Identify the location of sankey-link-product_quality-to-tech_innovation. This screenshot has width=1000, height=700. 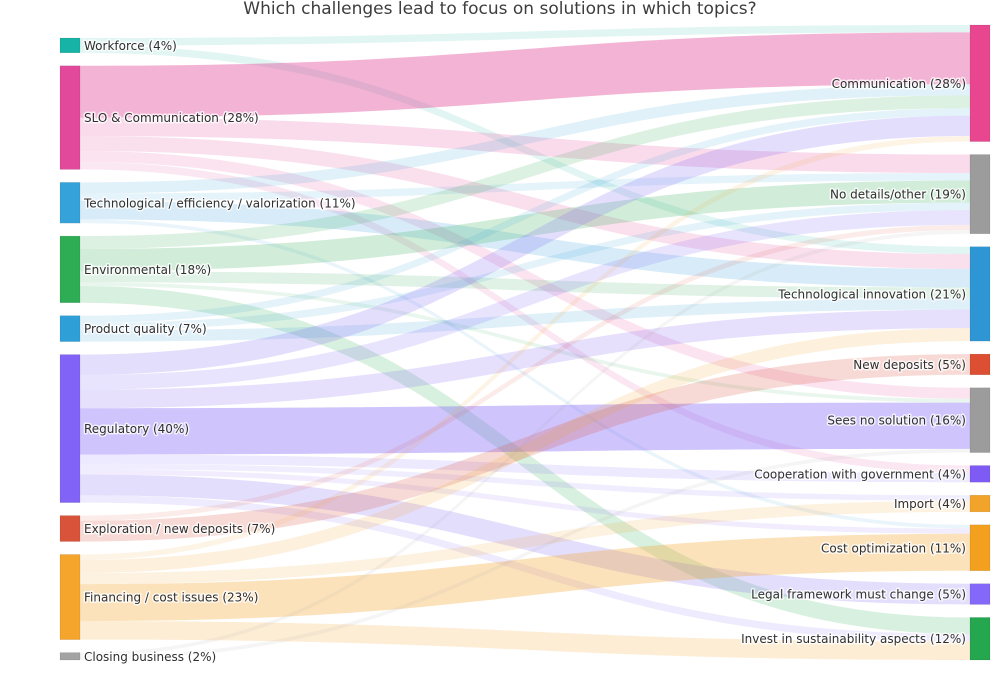
(525, 320).